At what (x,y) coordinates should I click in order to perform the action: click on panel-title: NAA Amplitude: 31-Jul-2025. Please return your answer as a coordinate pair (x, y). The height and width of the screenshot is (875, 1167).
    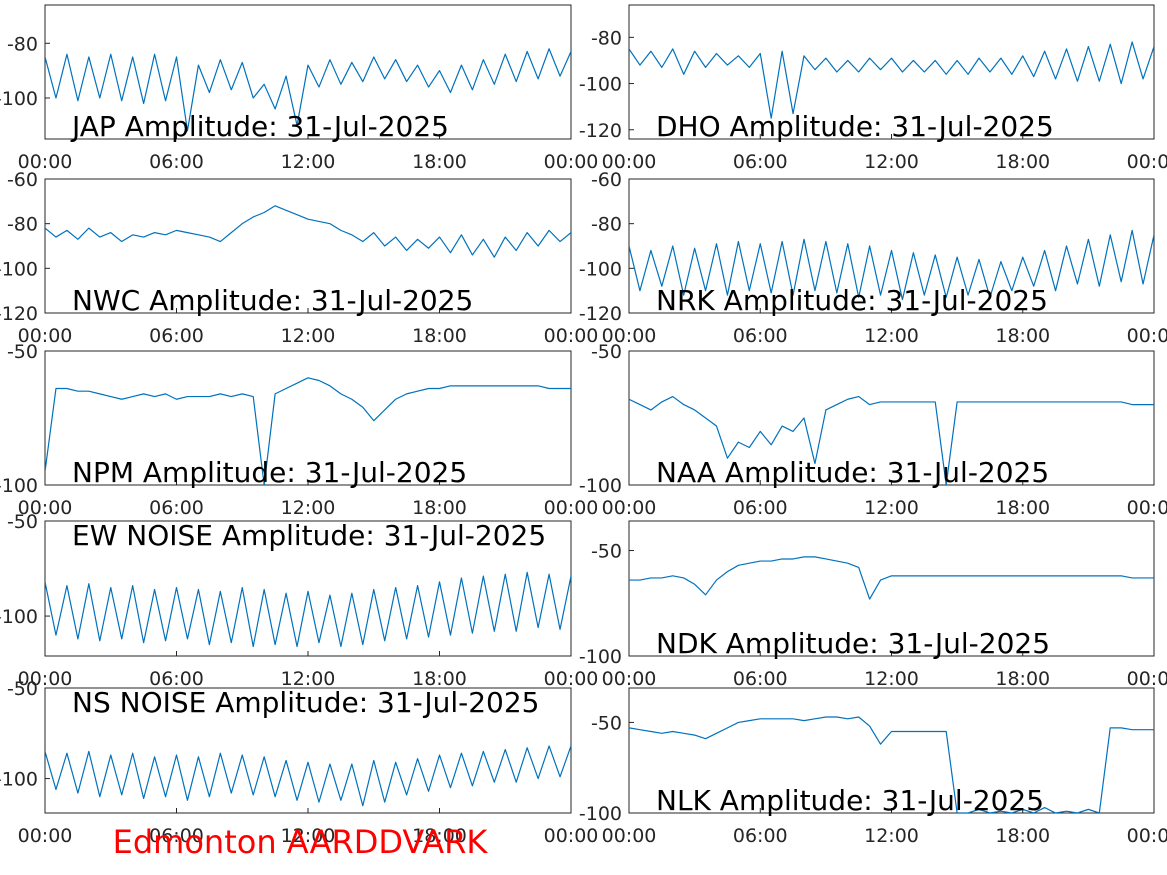
    Looking at the image, I should click on (852, 472).